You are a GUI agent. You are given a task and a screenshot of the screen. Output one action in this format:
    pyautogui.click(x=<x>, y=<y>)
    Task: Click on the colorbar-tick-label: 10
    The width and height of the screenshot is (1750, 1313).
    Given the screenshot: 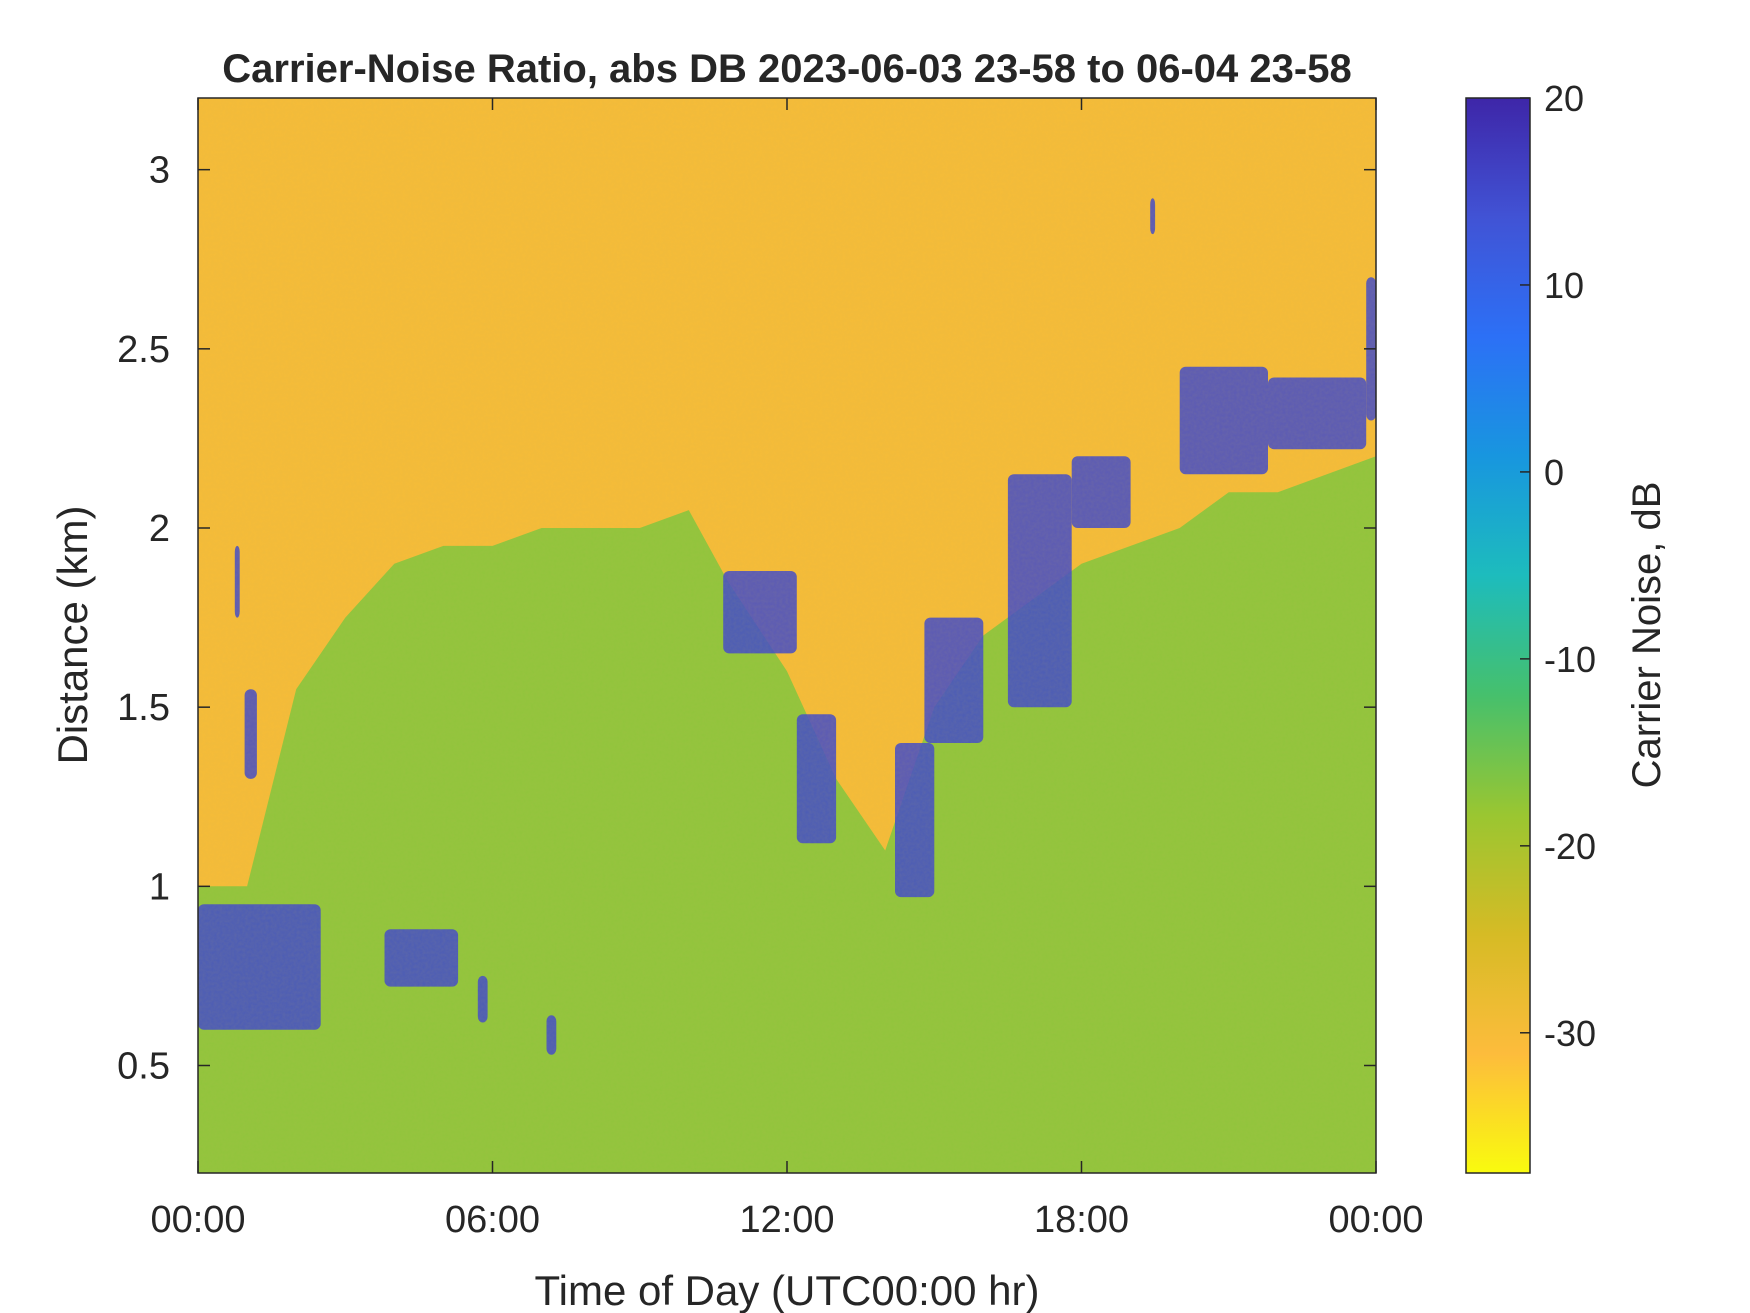 What is the action you would take?
    pyautogui.click(x=1564, y=285)
    